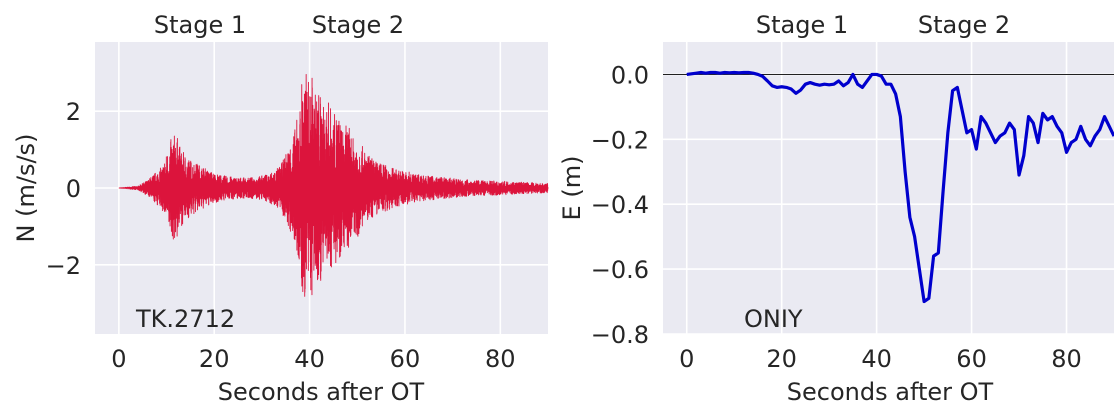  What do you see at coordinates (321, 391) in the screenshot?
I see `left-x-axis-label: Seconds after OT` at bounding box center [321, 391].